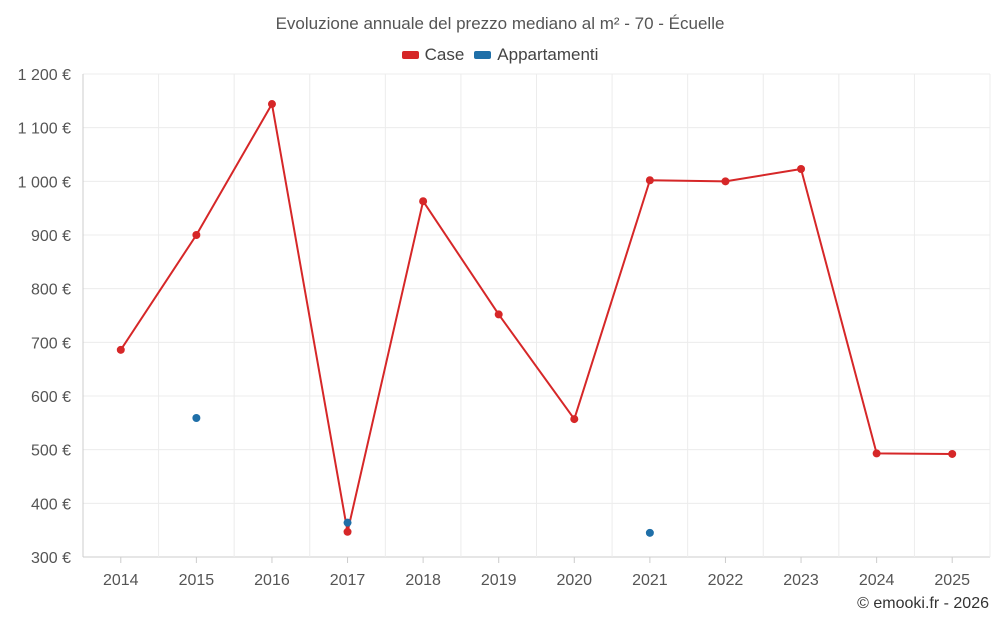 This screenshot has height=625, width=1000. Describe the element at coordinates (877, 580) in the screenshot. I see `x-tick-label: 2024` at that location.